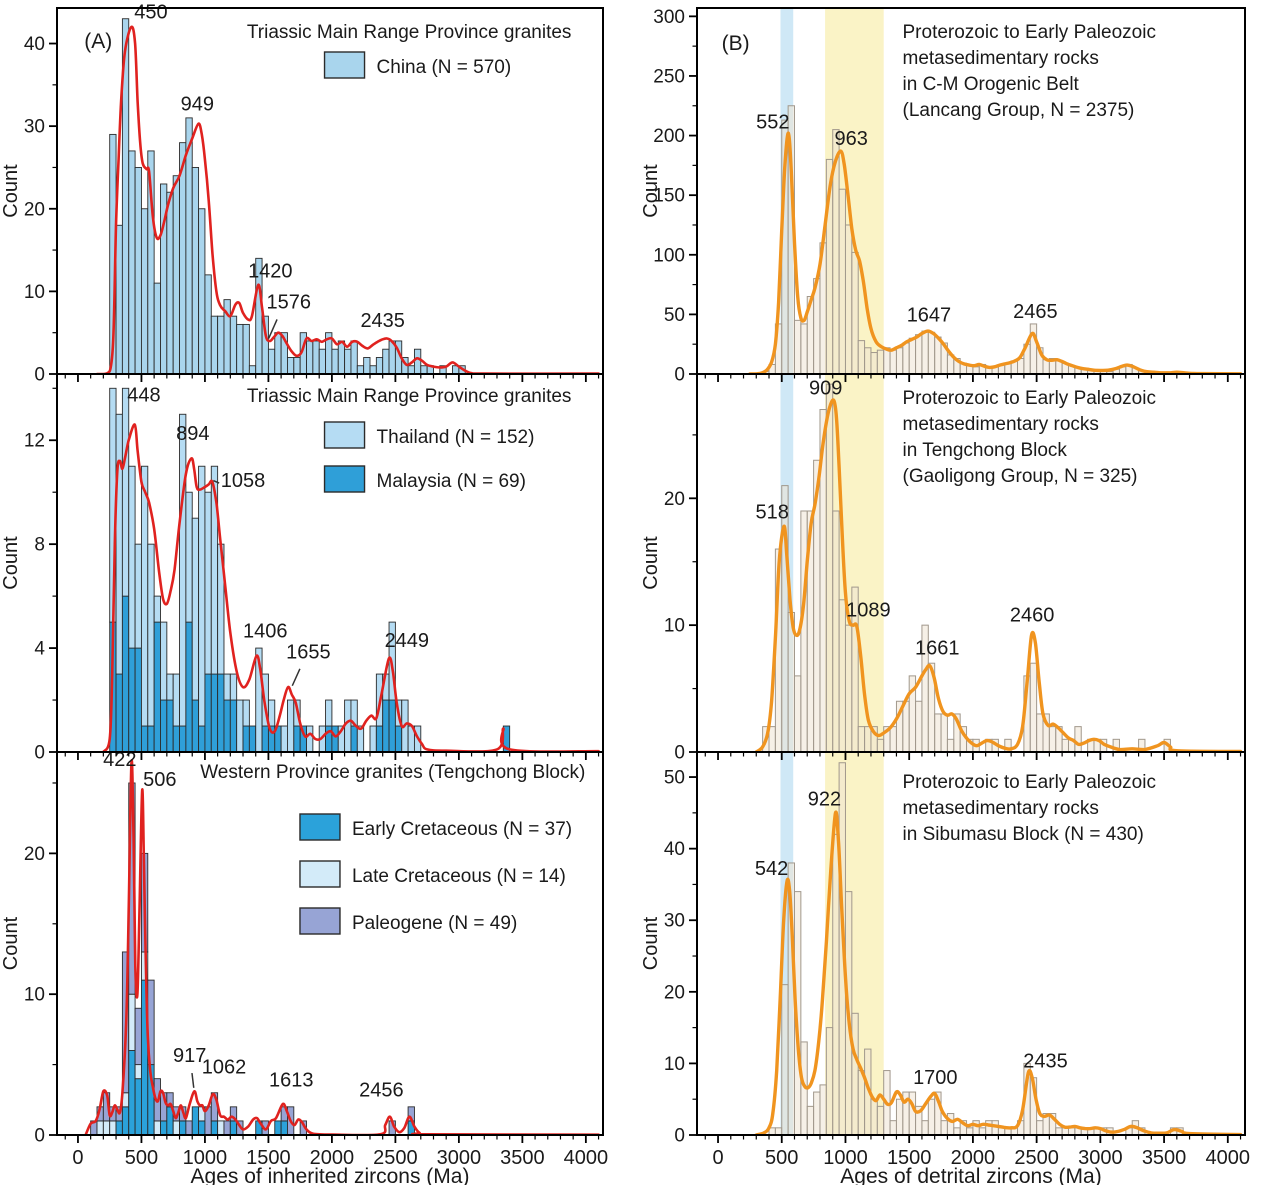  What do you see at coordinates (98, 41) in the screenshot?
I see `panel-label: (A)` at bounding box center [98, 41].